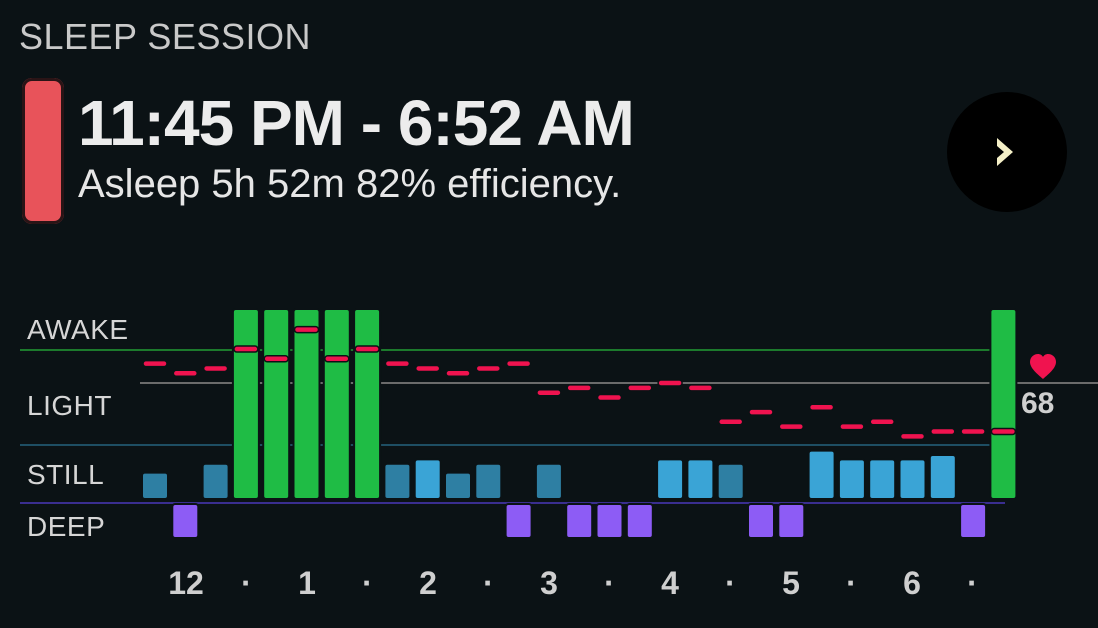 This screenshot has width=1098, height=628. What do you see at coordinates (165, 36) in the screenshot?
I see `section-title: SLEEP SESSION` at bounding box center [165, 36].